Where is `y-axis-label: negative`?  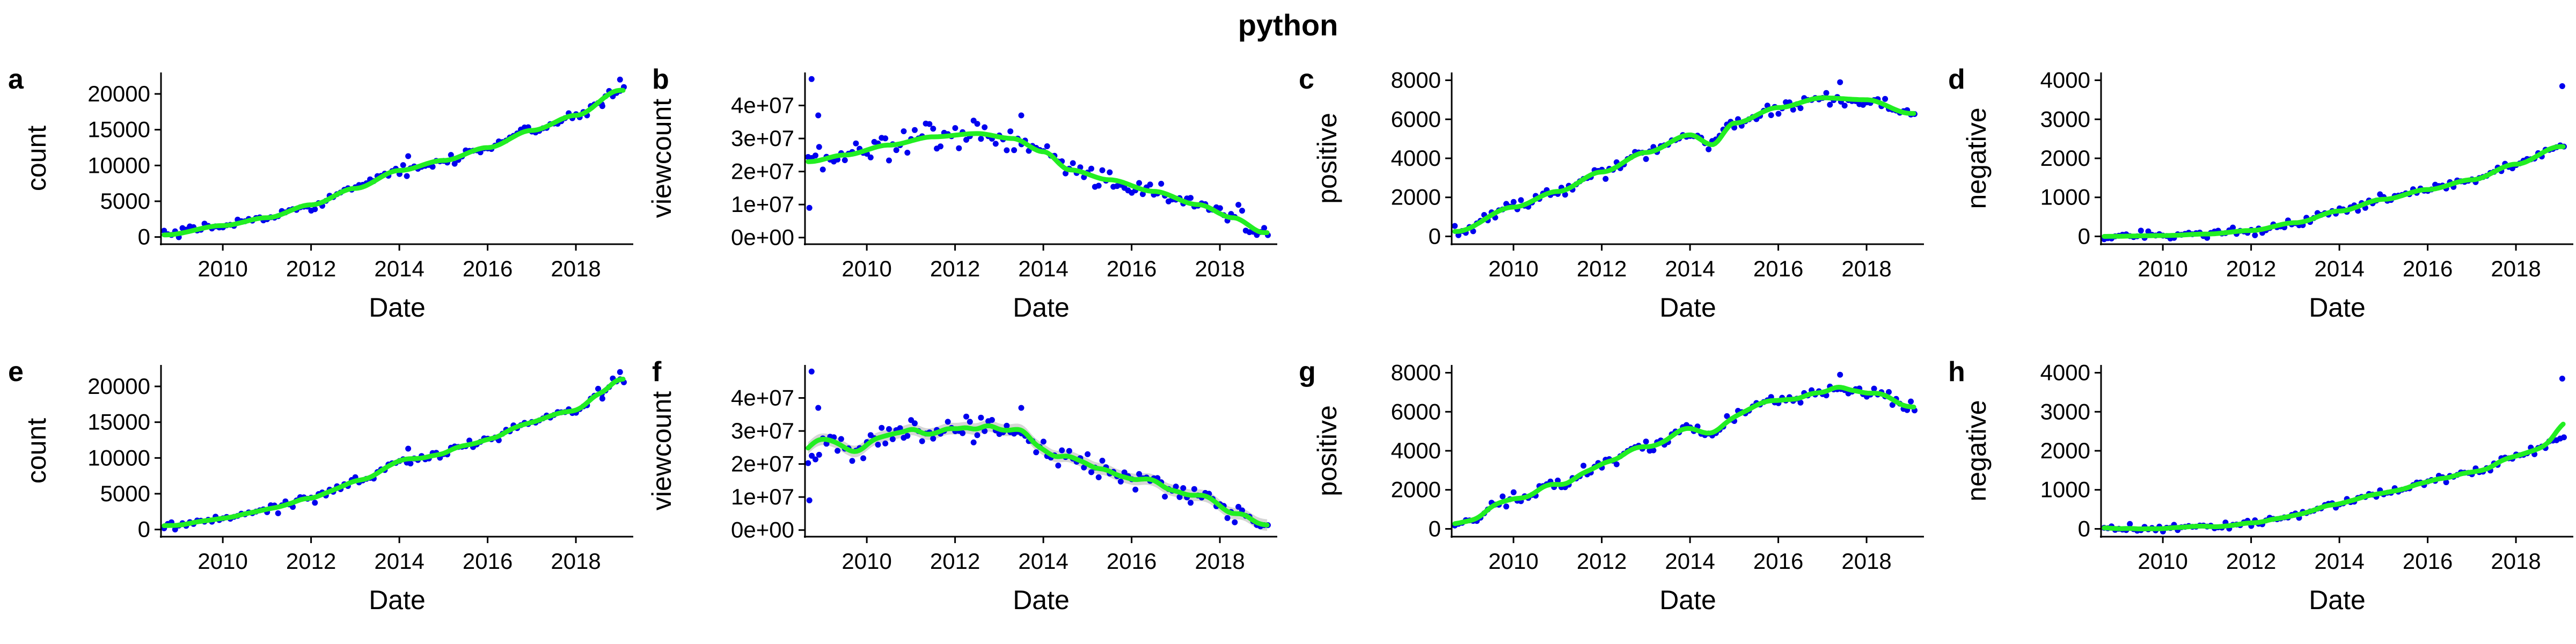
y-axis-label: negative is located at coordinates (1977, 158).